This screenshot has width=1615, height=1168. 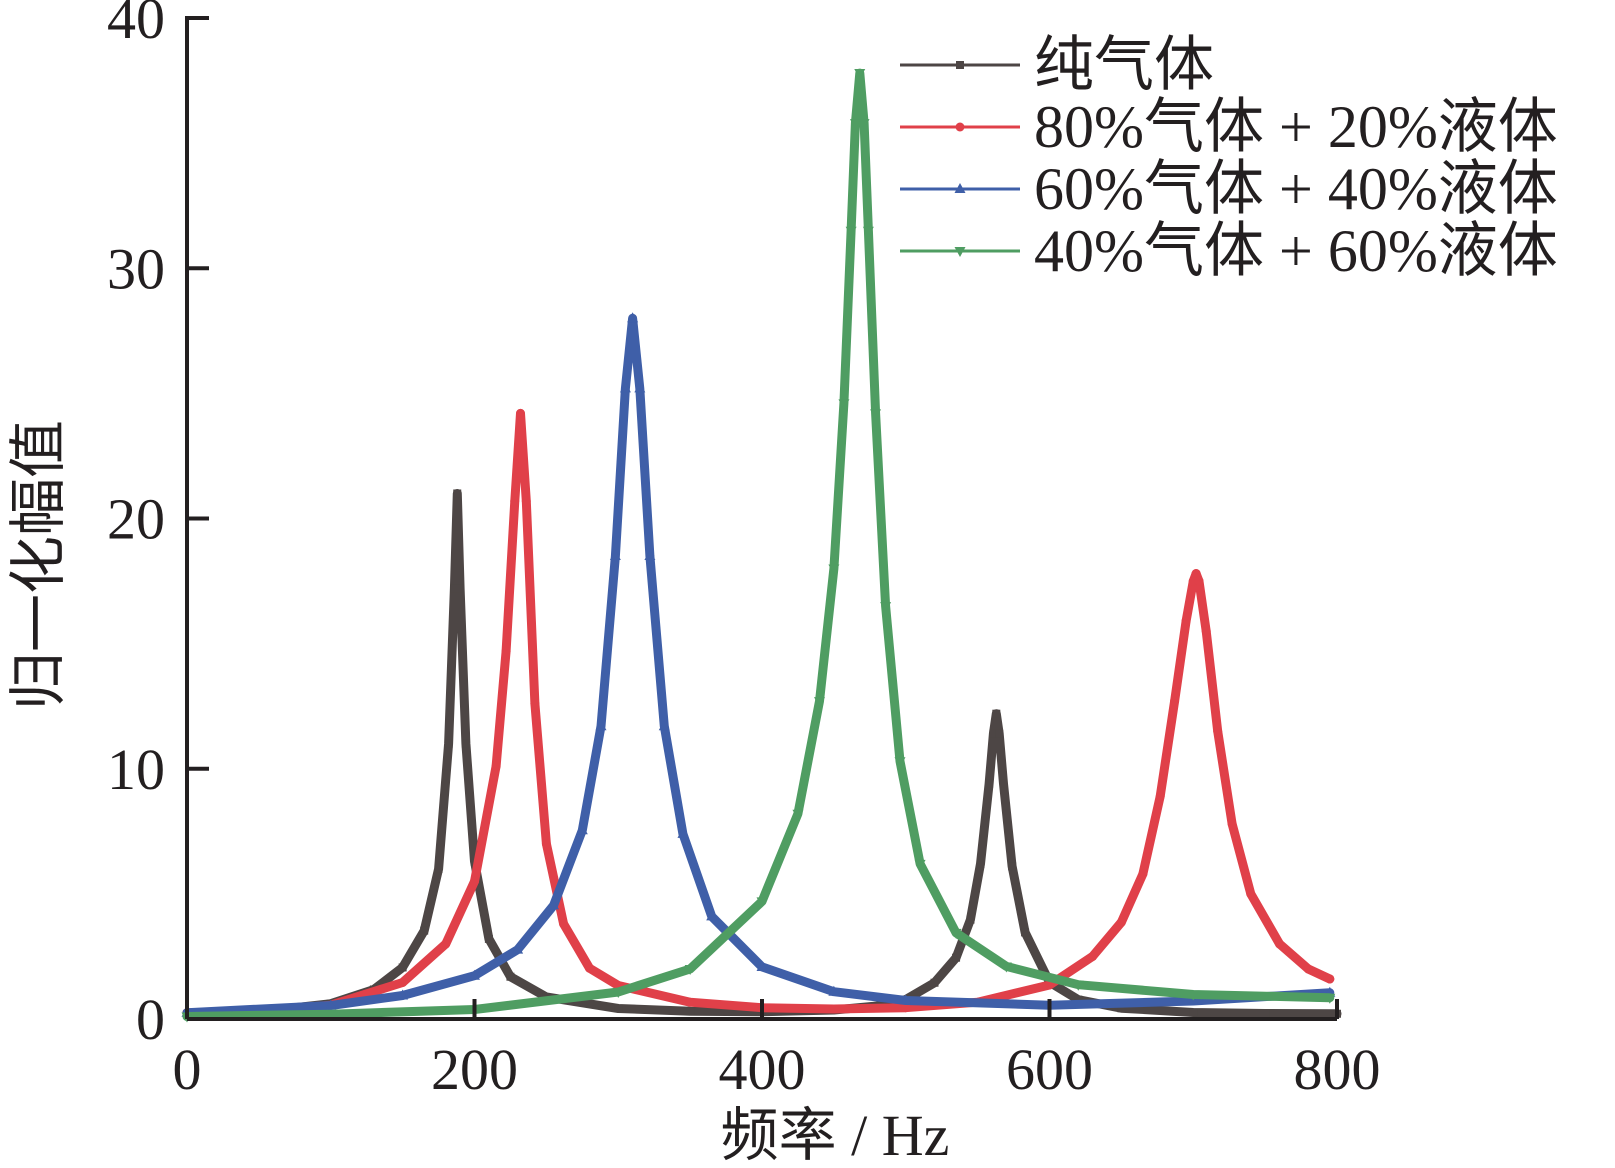 I want to click on x-tick-label: 400, so click(x=762, y=1069).